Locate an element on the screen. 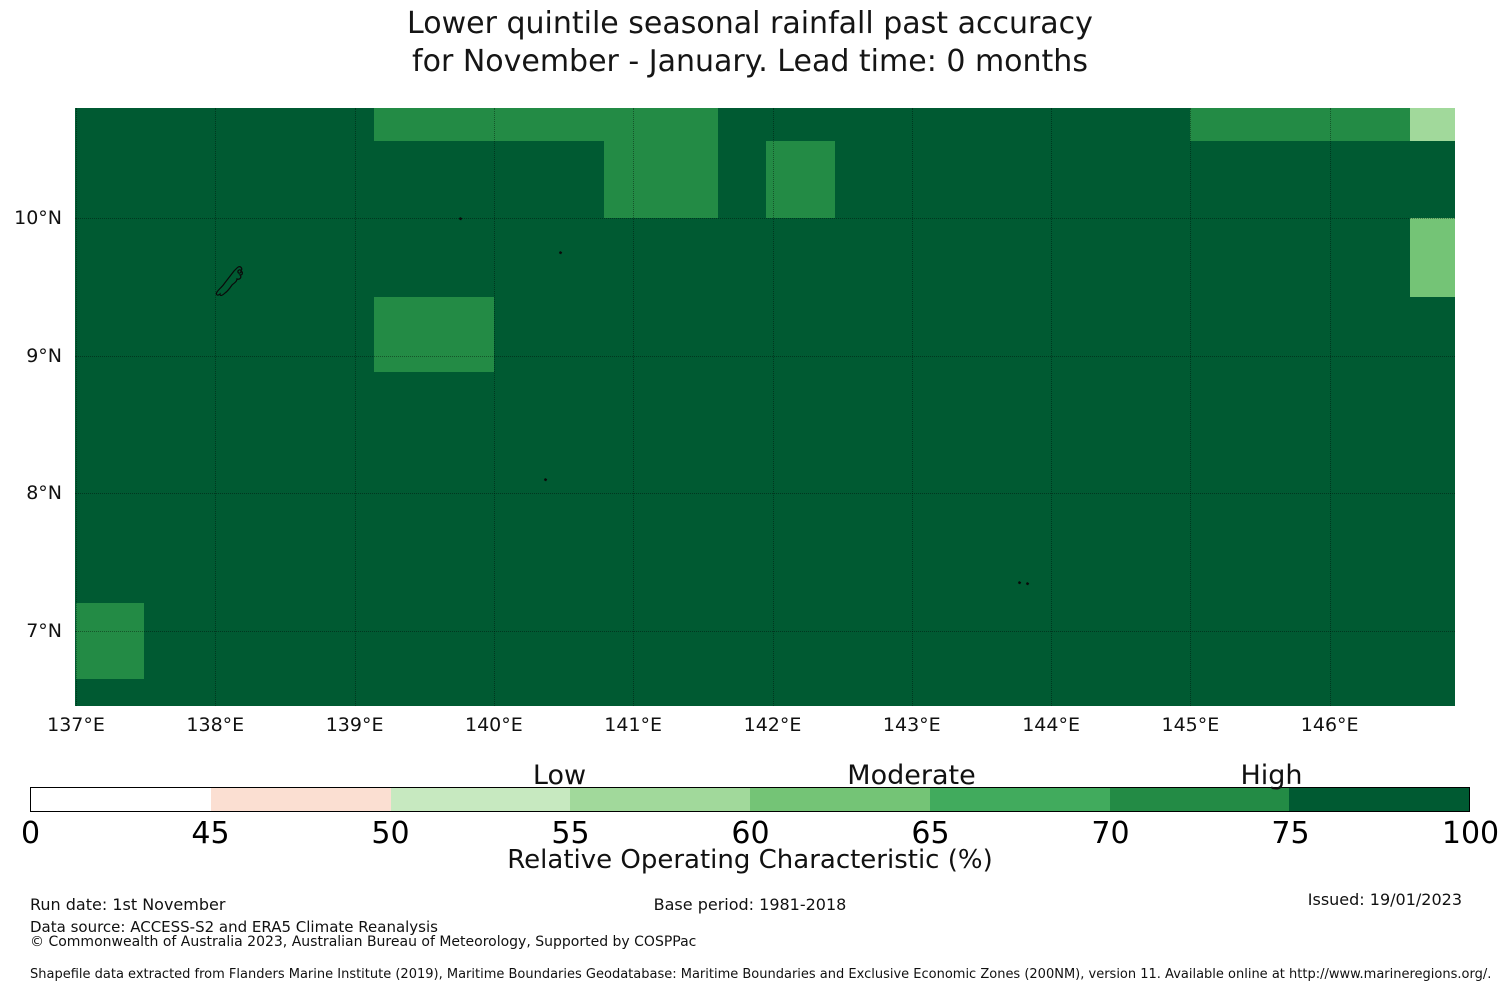 This screenshot has height=990, width=1500. x-tick-142°E: 142°E is located at coordinates (772, 725).